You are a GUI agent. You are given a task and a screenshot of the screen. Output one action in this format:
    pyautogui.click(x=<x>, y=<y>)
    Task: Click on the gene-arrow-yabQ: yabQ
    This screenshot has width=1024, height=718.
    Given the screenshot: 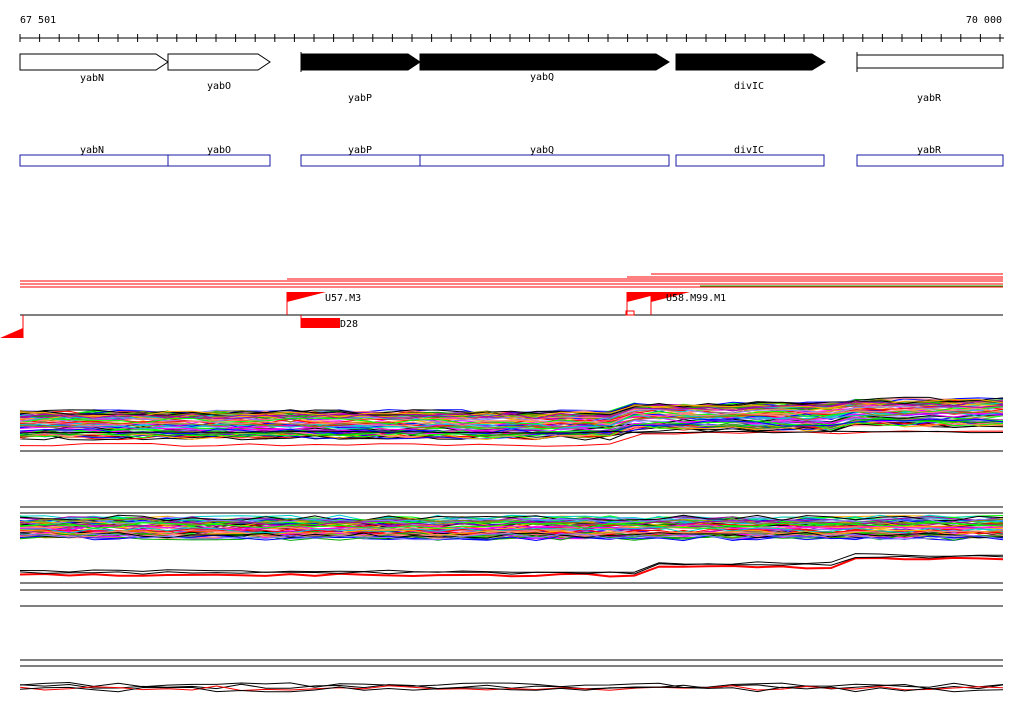 What is the action you would take?
    pyautogui.click(x=544, y=68)
    